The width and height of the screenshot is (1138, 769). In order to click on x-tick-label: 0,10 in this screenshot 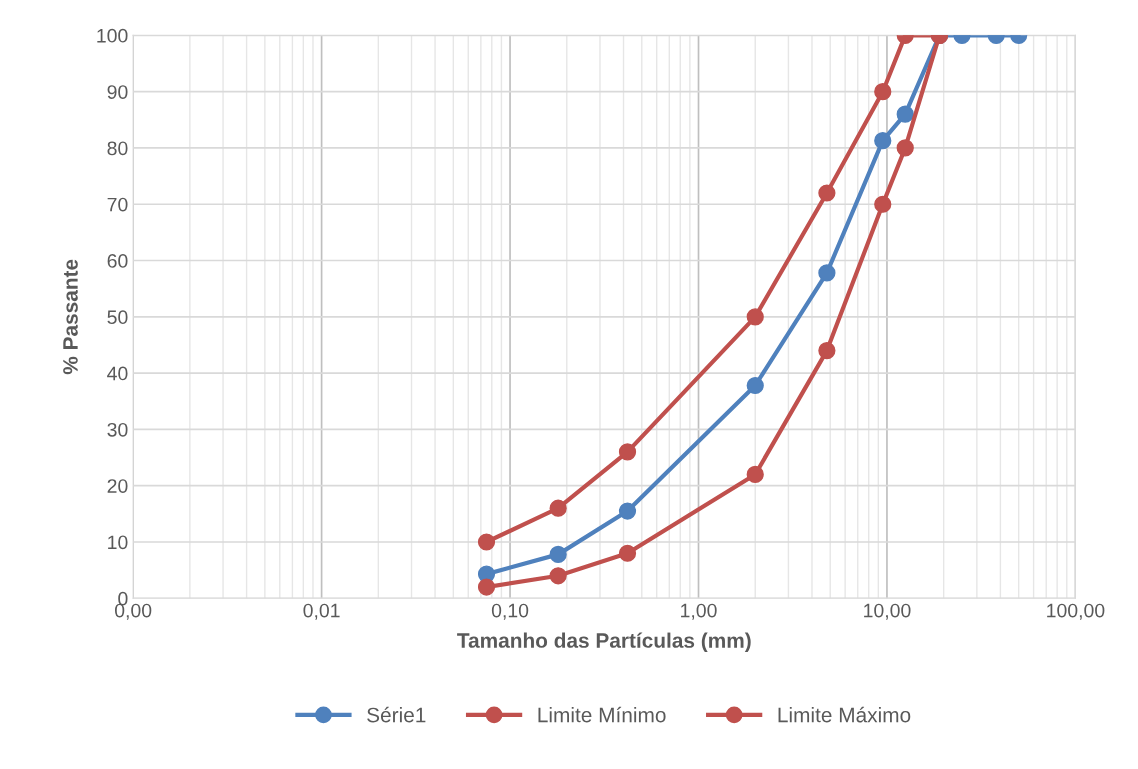, I will do `click(510, 611)`.